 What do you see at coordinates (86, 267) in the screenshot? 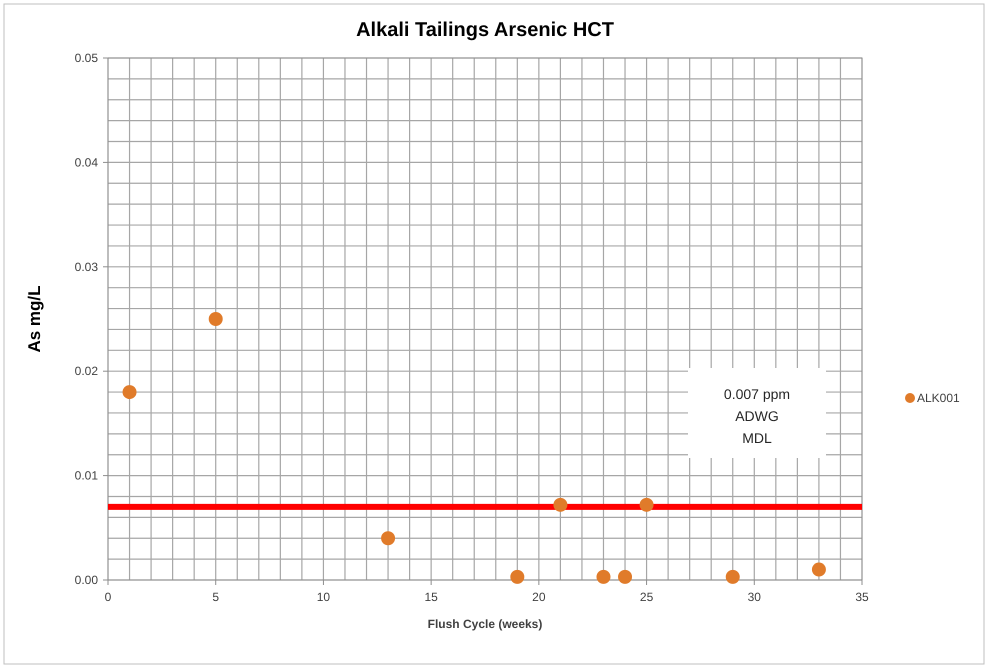
I see `y-tick-label: 0.03` at bounding box center [86, 267].